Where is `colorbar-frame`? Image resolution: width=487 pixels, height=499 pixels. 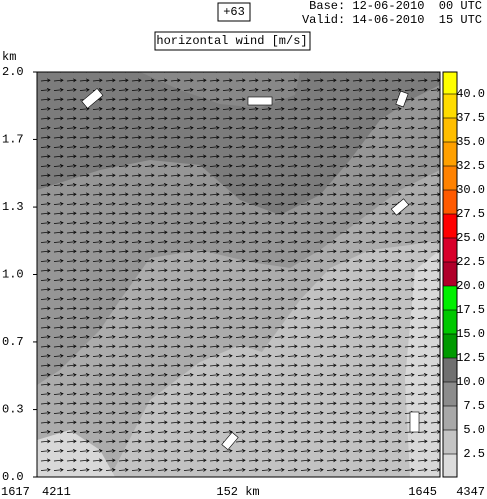
colorbar-frame is located at coordinates (450, 274).